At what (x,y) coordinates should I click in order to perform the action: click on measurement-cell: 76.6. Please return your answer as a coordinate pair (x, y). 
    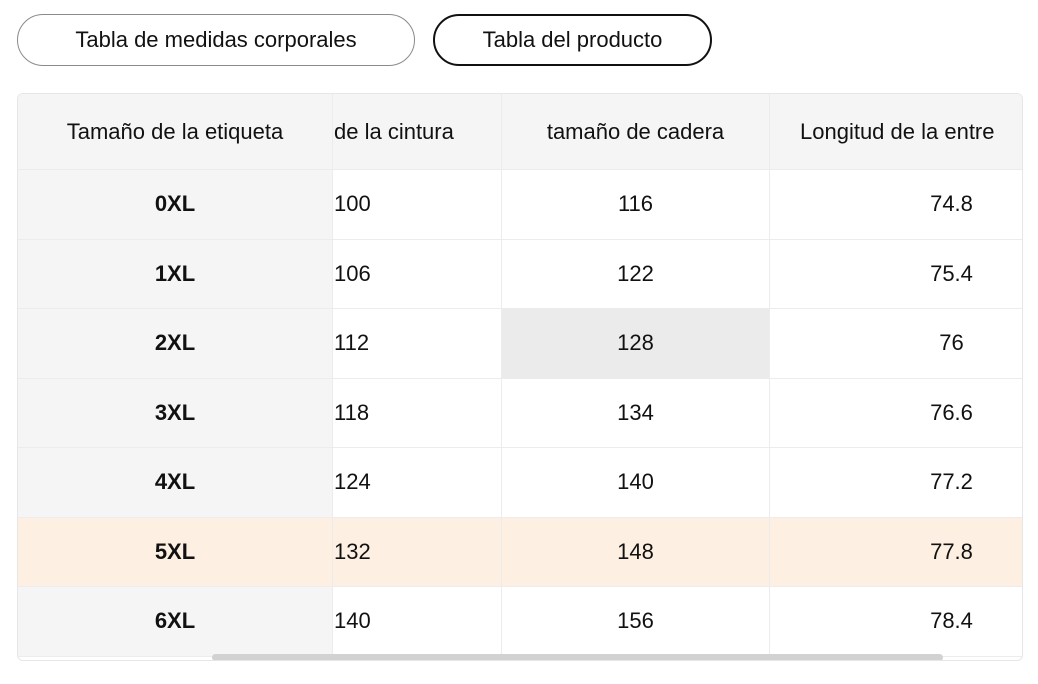
    Looking at the image, I should click on (896, 413).